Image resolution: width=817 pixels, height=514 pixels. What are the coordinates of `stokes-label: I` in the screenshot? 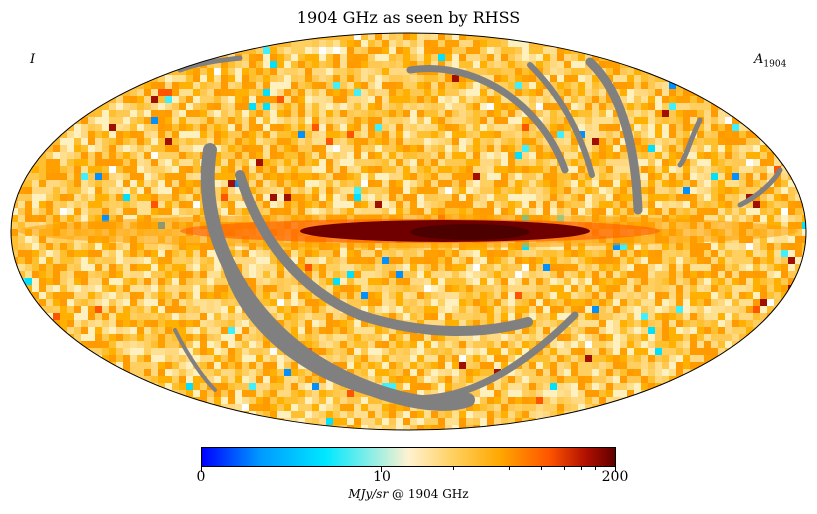 It's located at (33, 59).